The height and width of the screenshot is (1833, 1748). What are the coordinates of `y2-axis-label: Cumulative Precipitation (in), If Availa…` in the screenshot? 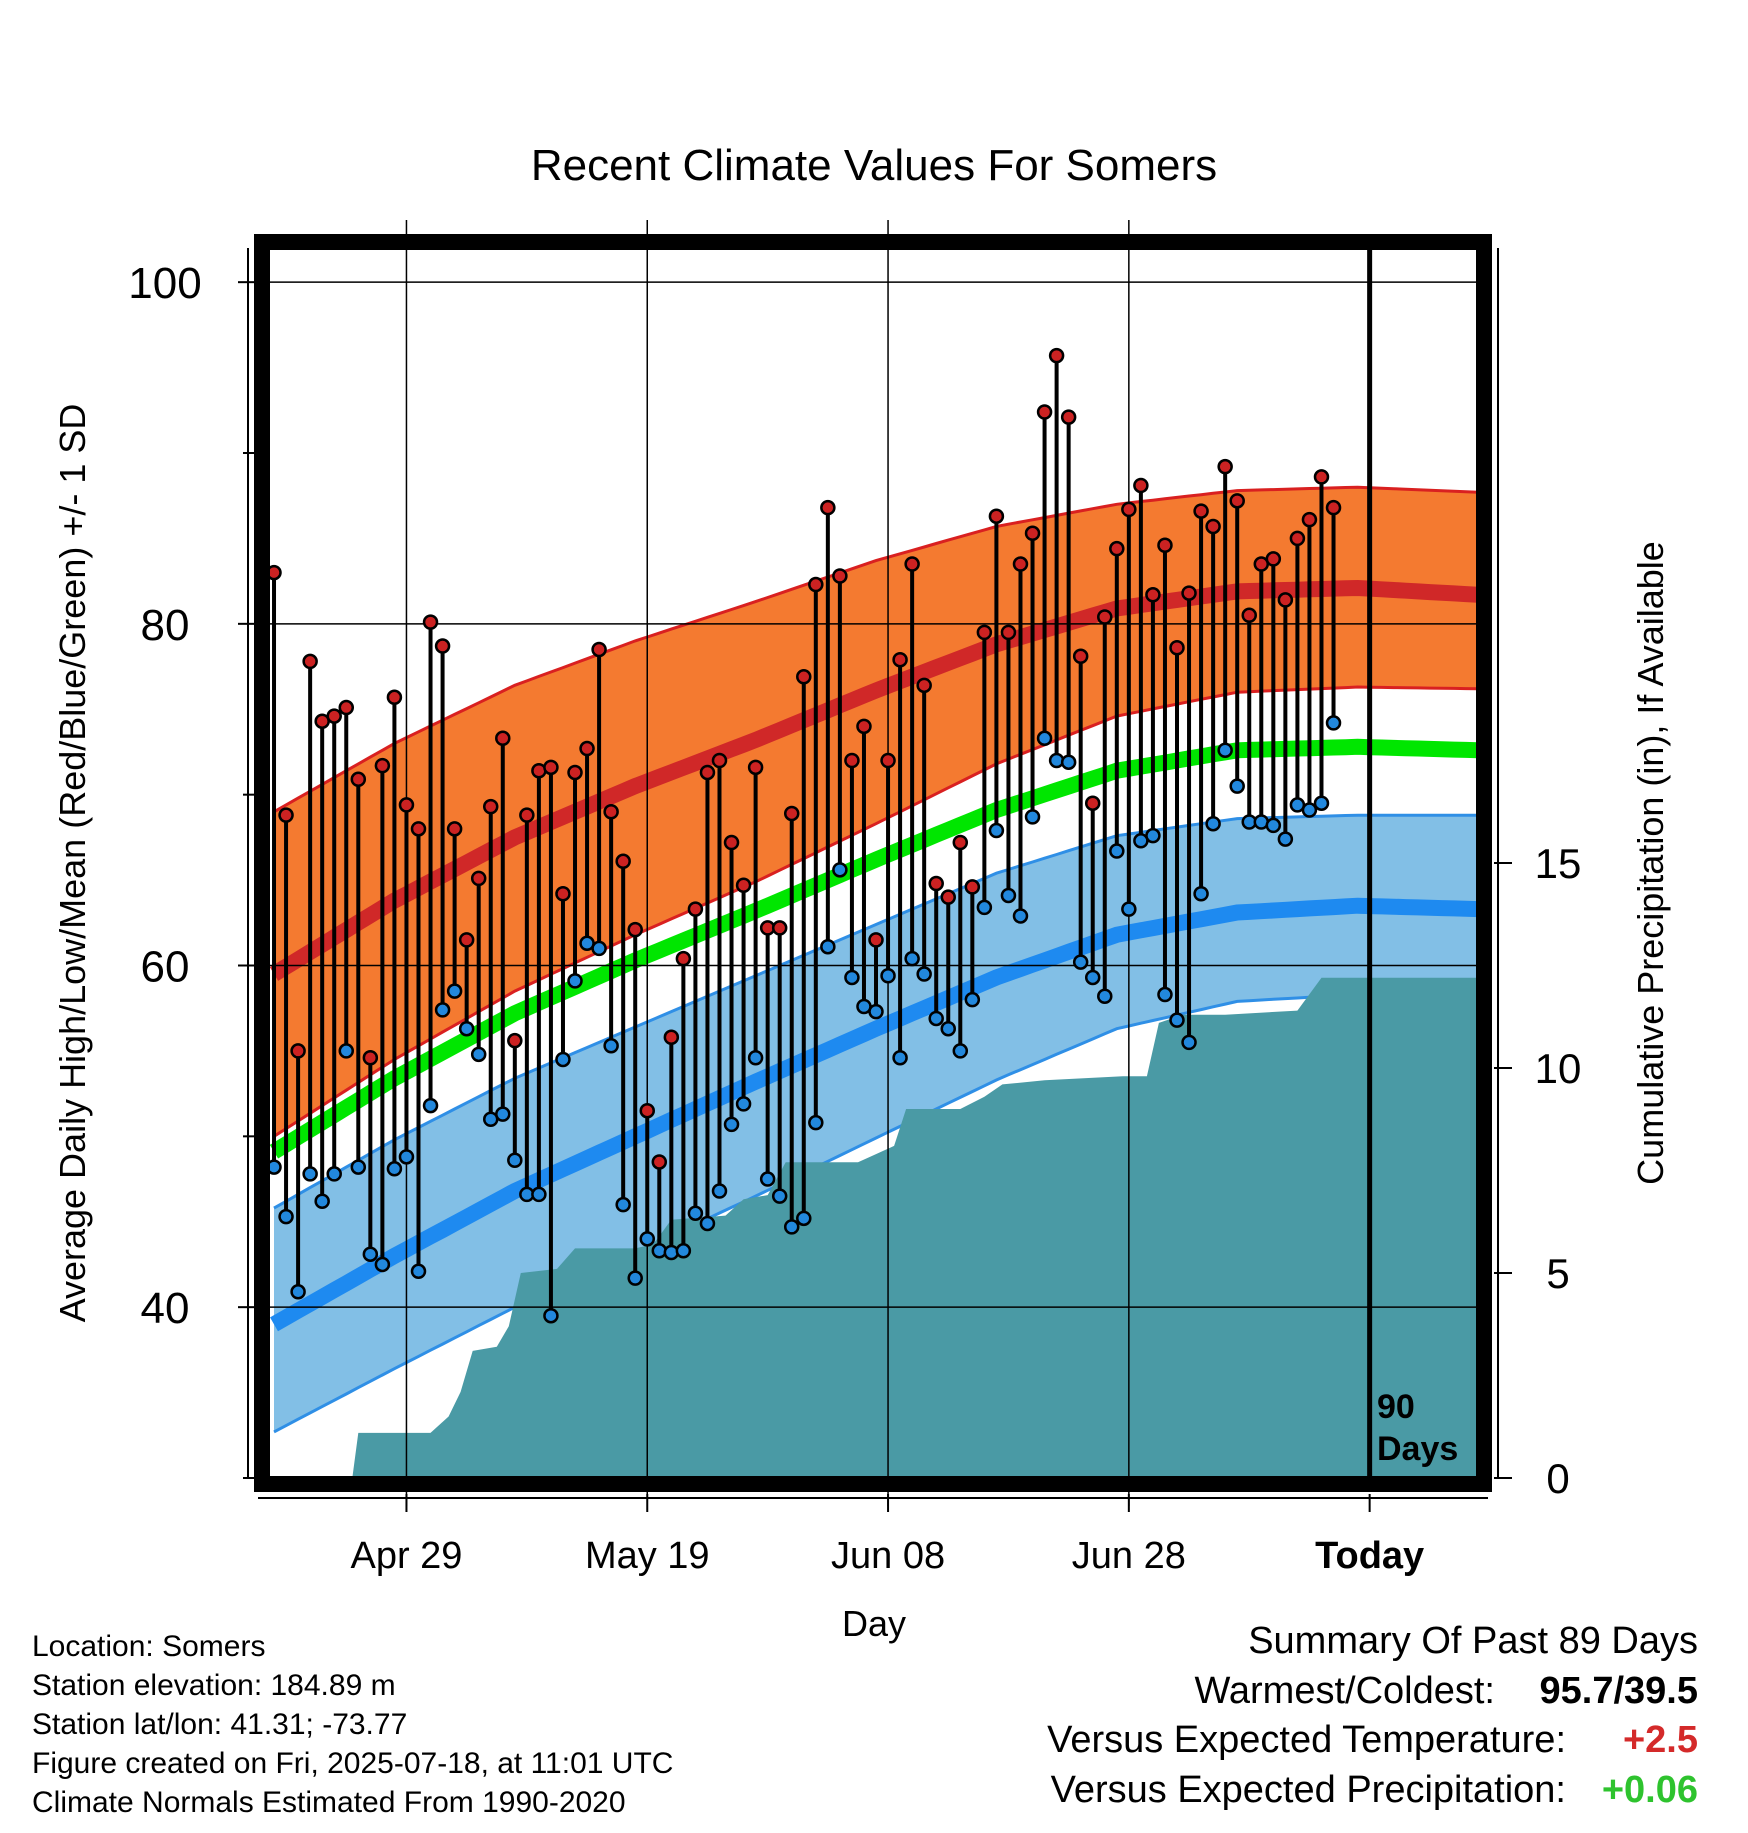 It's located at (1650, 863).